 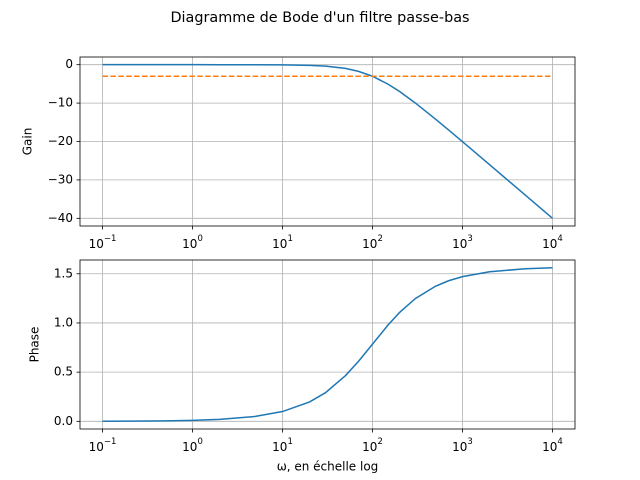 I want to click on y-tick-label: 0, so click(x=69, y=64).